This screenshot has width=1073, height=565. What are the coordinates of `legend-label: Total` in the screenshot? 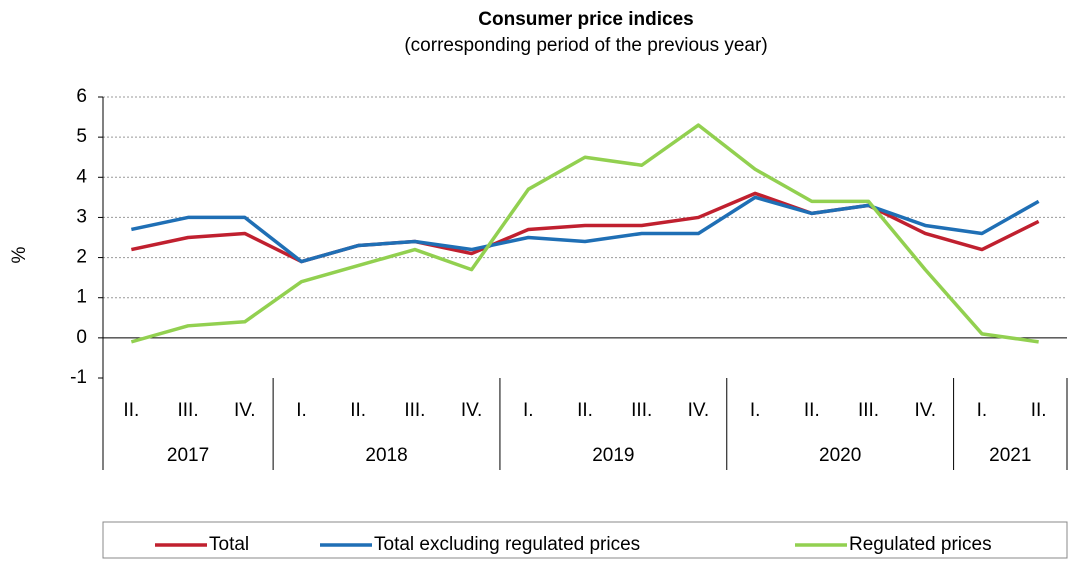 It's located at (229, 544).